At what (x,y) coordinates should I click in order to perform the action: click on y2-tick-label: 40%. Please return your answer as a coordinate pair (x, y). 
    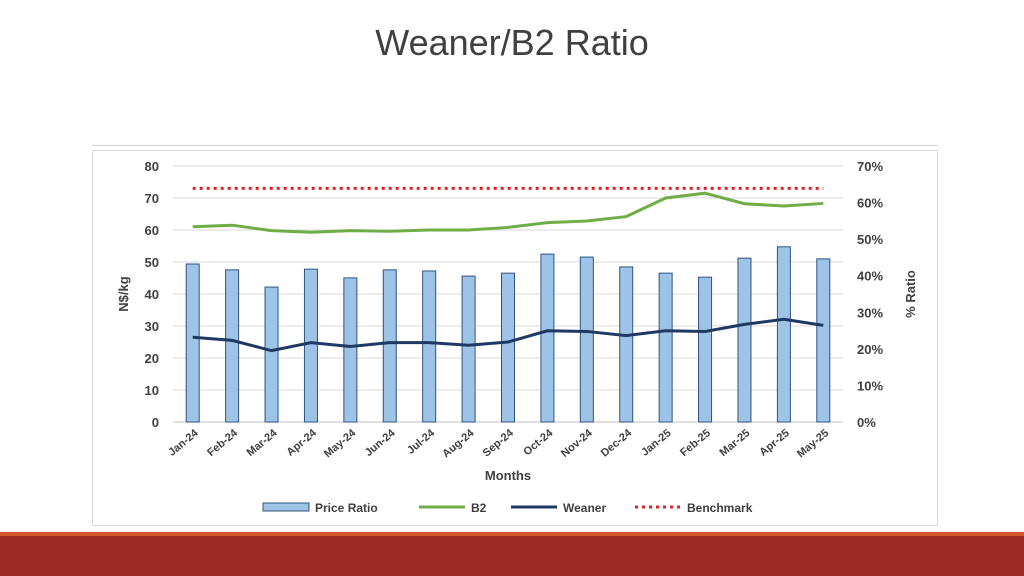
    Looking at the image, I should click on (870, 276).